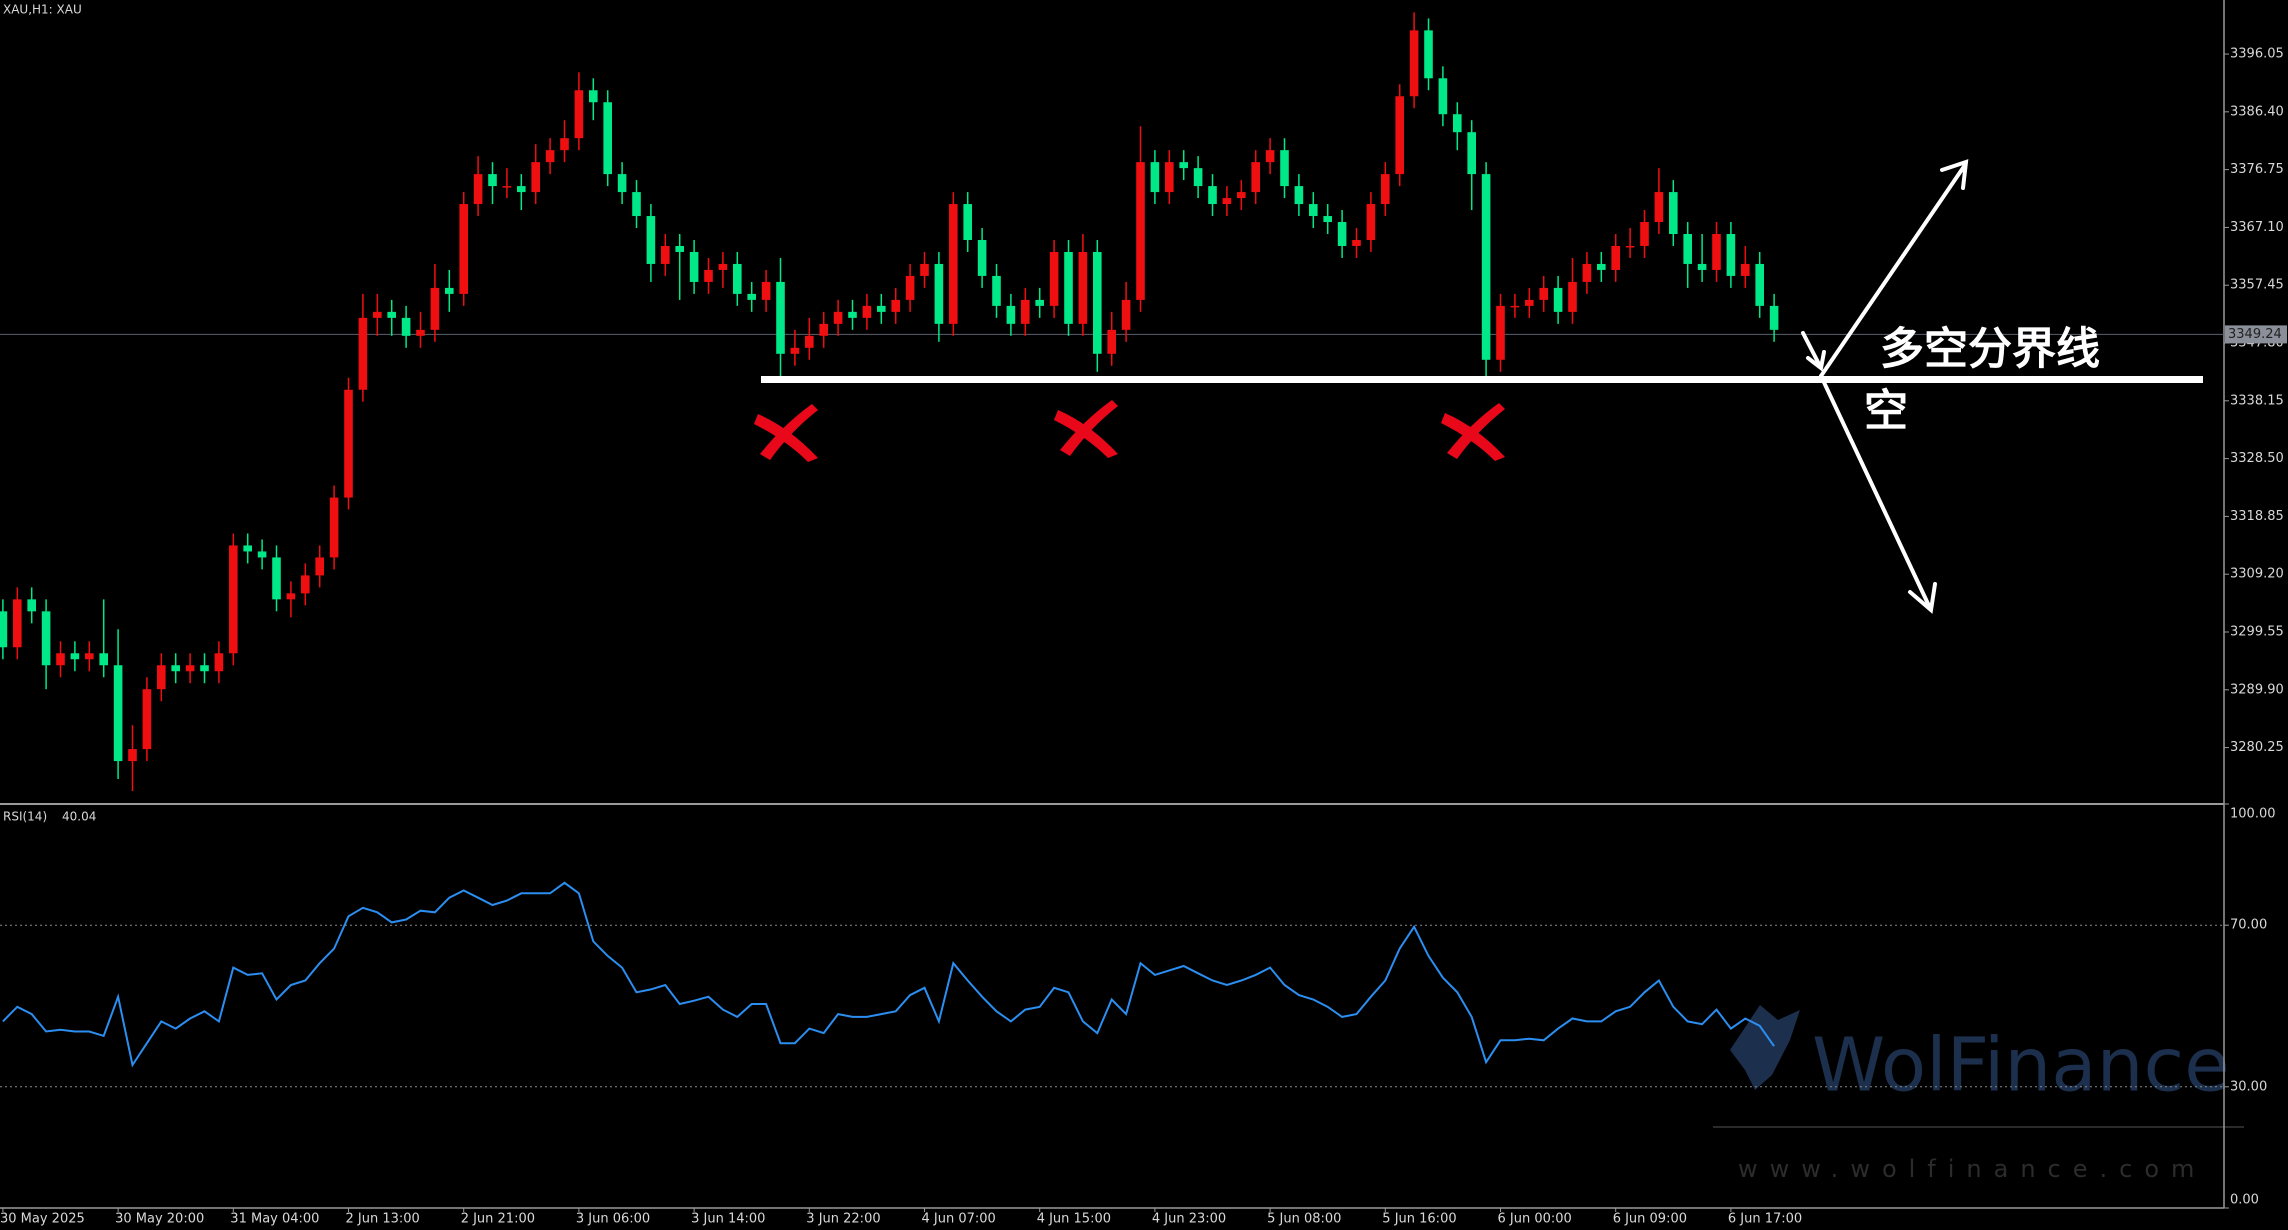 This screenshot has height=1230, width=2288. I want to click on y-tick-label: 3386.40, so click(2257, 111).